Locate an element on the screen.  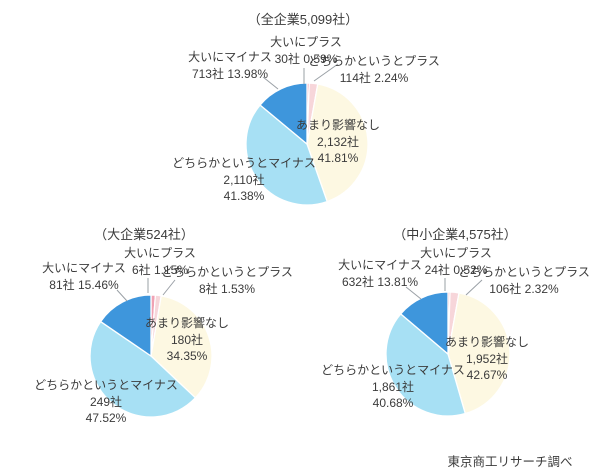
slice-count: 1,952社 is located at coordinates (487, 358).